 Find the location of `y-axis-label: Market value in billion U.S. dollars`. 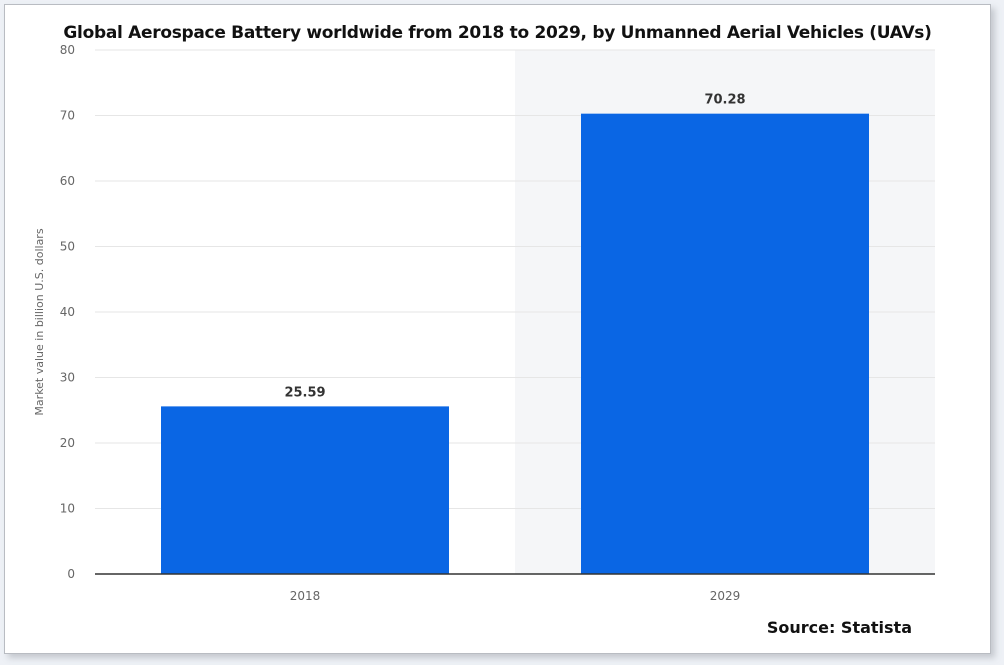

y-axis-label: Market value in billion U.S. dollars is located at coordinates (39, 321).